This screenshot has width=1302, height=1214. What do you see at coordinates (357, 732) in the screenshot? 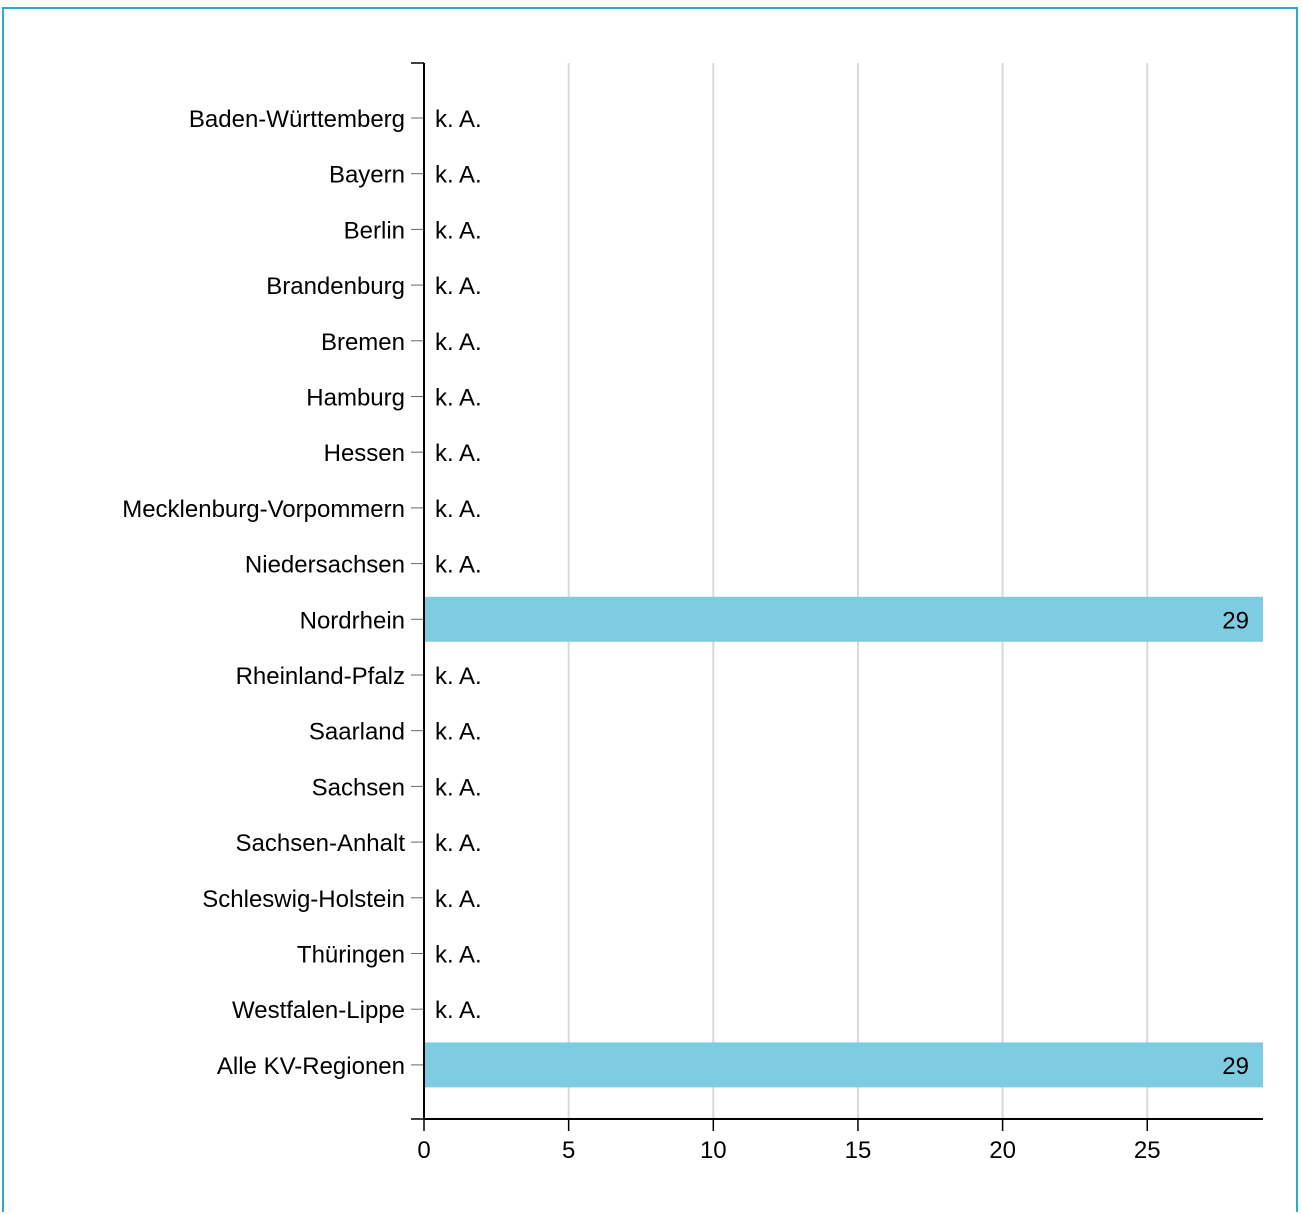
I see `category-label: Saarland` at bounding box center [357, 732].